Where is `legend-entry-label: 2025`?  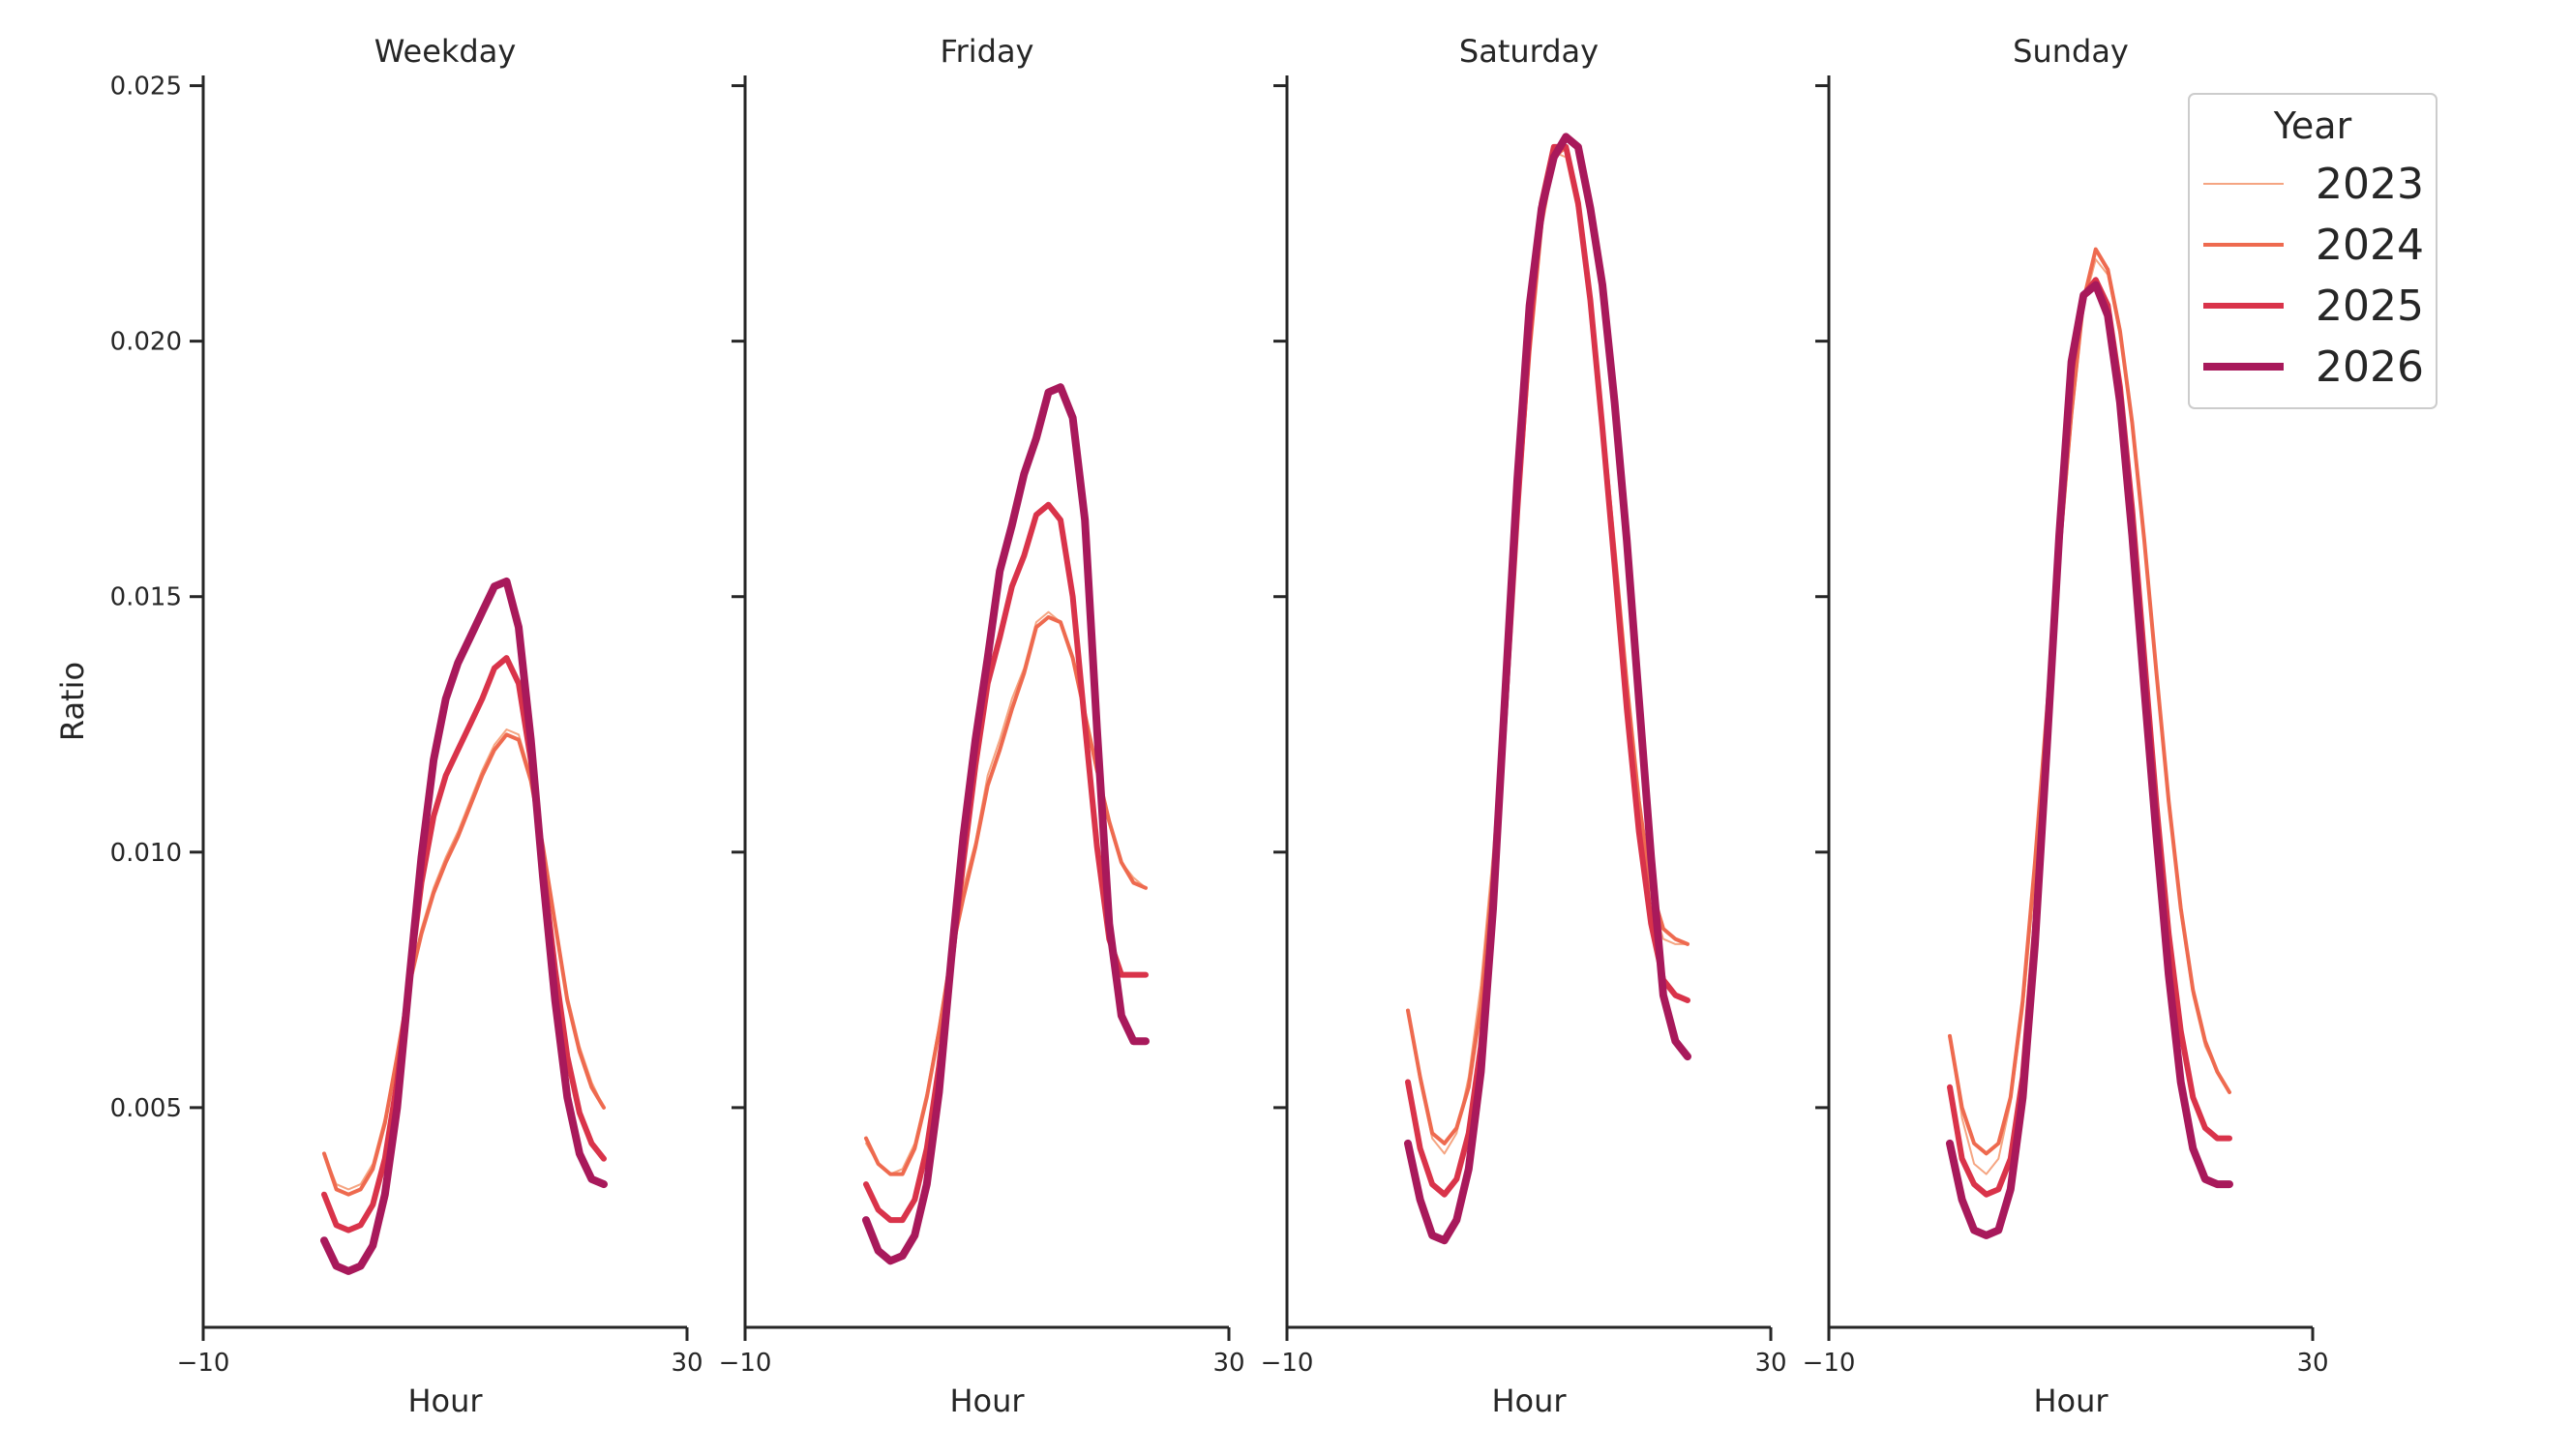
legend-entry-label: 2025 is located at coordinates (2370, 306).